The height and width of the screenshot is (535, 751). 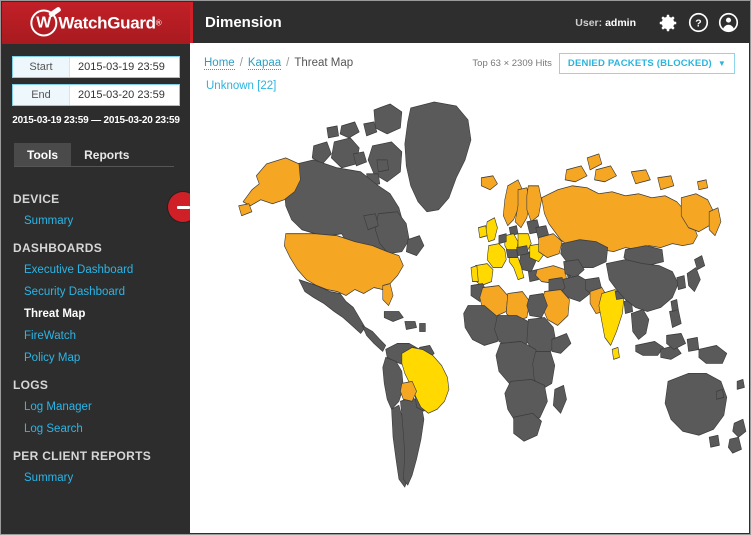 I want to click on map-country: Alps-CH-AT, so click(x=512, y=254).